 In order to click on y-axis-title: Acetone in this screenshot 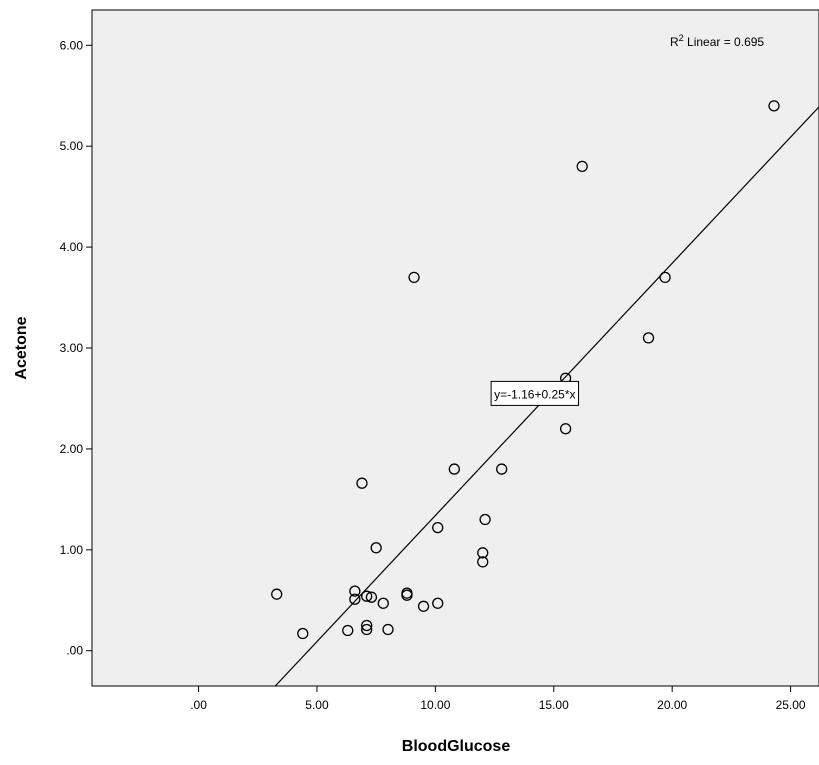, I will do `click(21, 347)`.